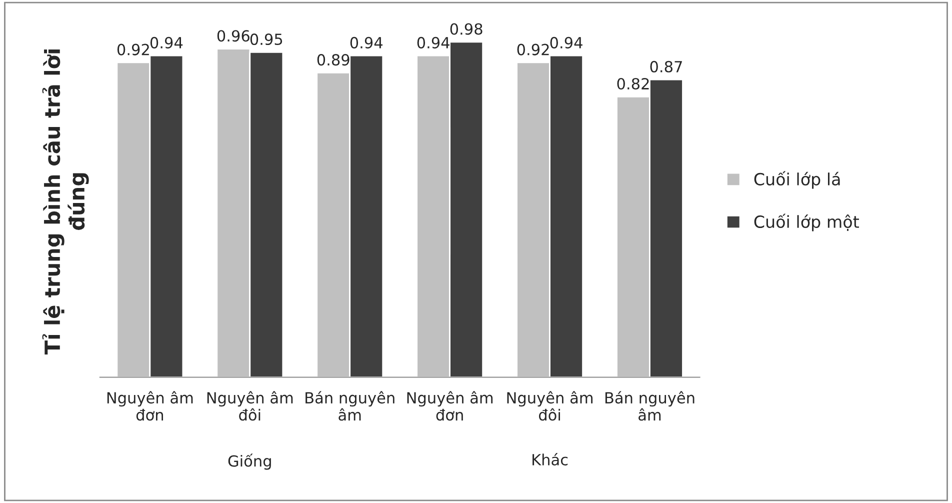  I want to click on y-axis-title: Tỉ lệ trung bình câu trả lời đúng, so click(65, 202).